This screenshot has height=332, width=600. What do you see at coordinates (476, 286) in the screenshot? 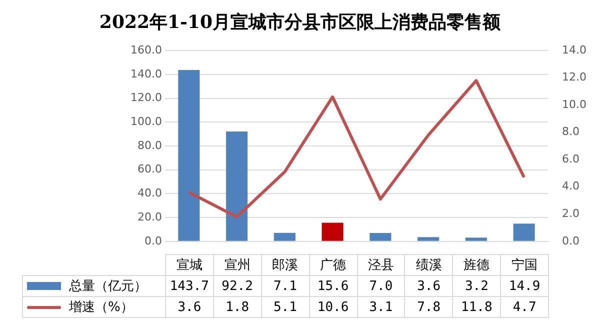
I see `data-label: 3.2` at bounding box center [476, 286].